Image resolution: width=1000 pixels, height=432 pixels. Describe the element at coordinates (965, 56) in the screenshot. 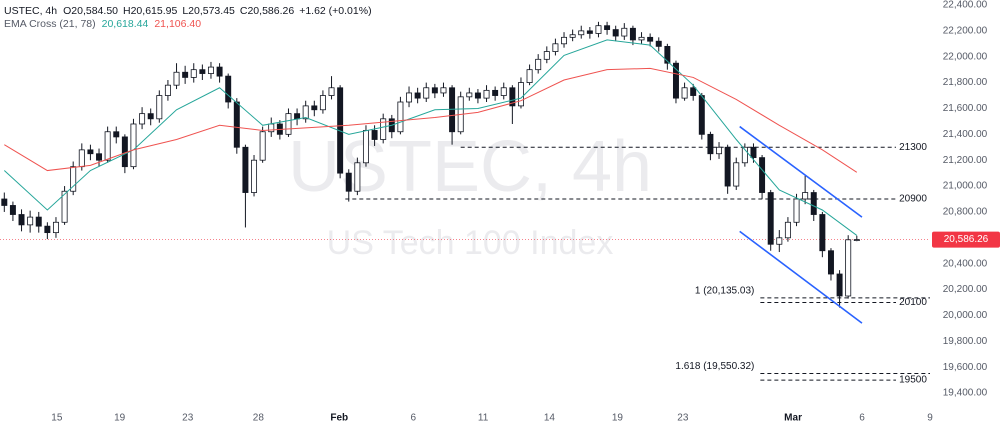

I see `y-tick-label: 22,000.00` at that location.